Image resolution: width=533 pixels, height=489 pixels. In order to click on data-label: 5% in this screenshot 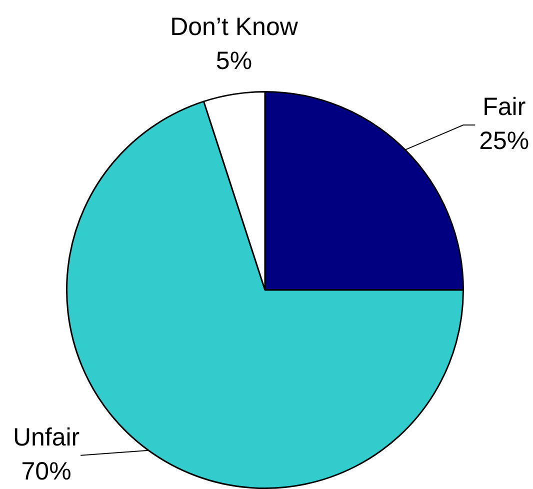, I will do `click(234, 61)`.